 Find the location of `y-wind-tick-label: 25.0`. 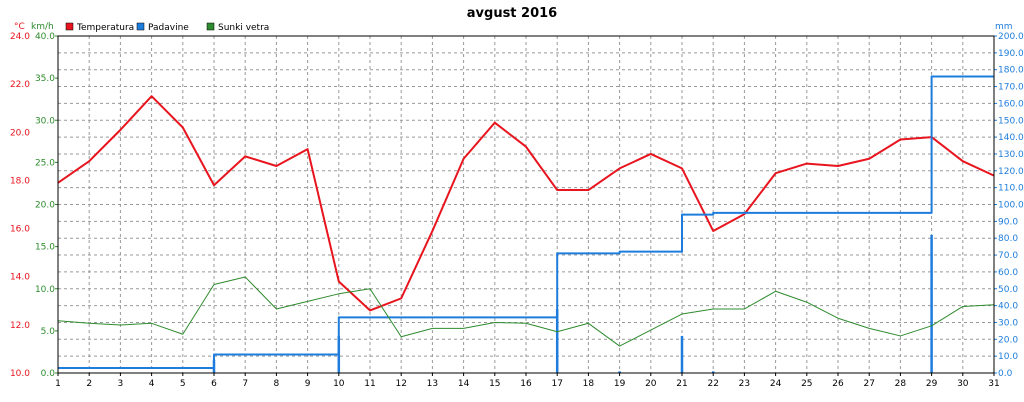

y-wind-tick-label: 25.0 is located at coordinates (45, 163).